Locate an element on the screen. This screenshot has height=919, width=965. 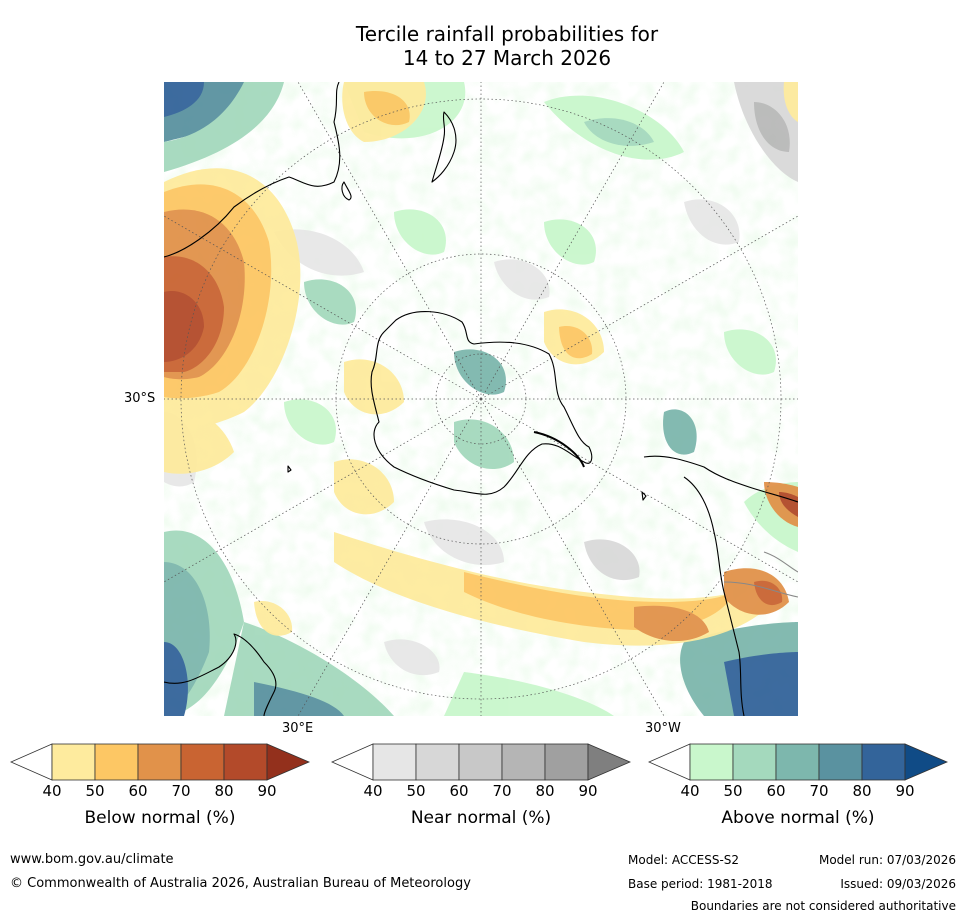
above-colorbar-tick: 70 is located at coordinates (819, 791).